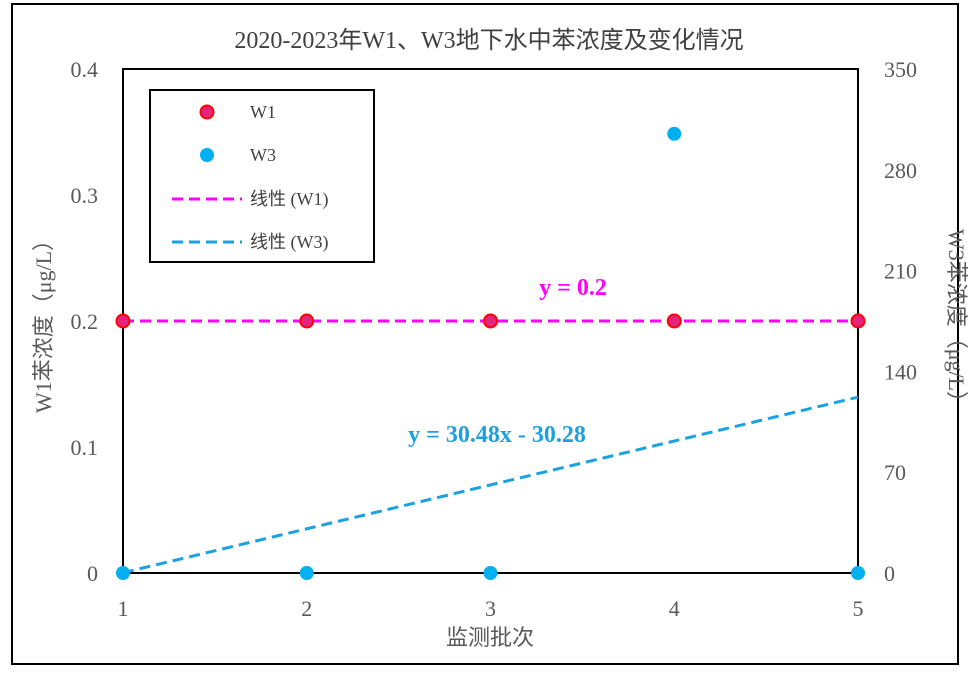 The width and height of the screenshot is (968, 673). I want to click on legend-box, so click(262, 176).